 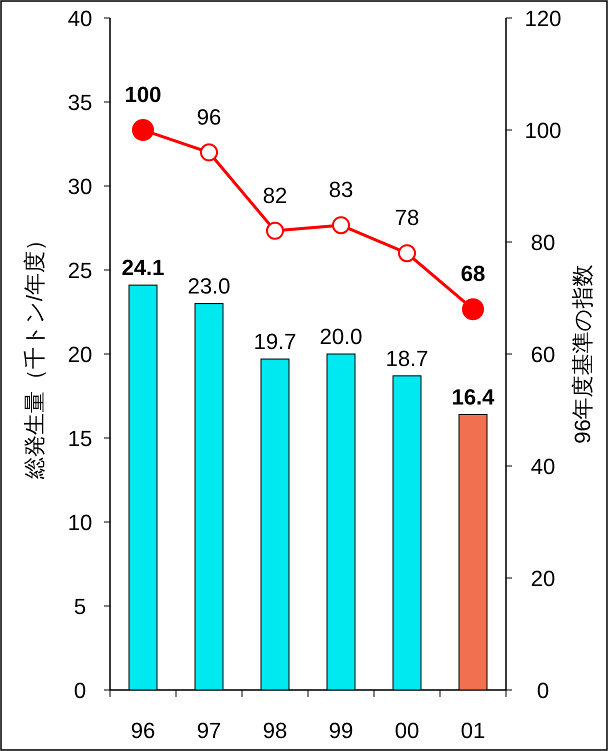 I want to click on data-label: 23.0, so click(x=209, y=286).